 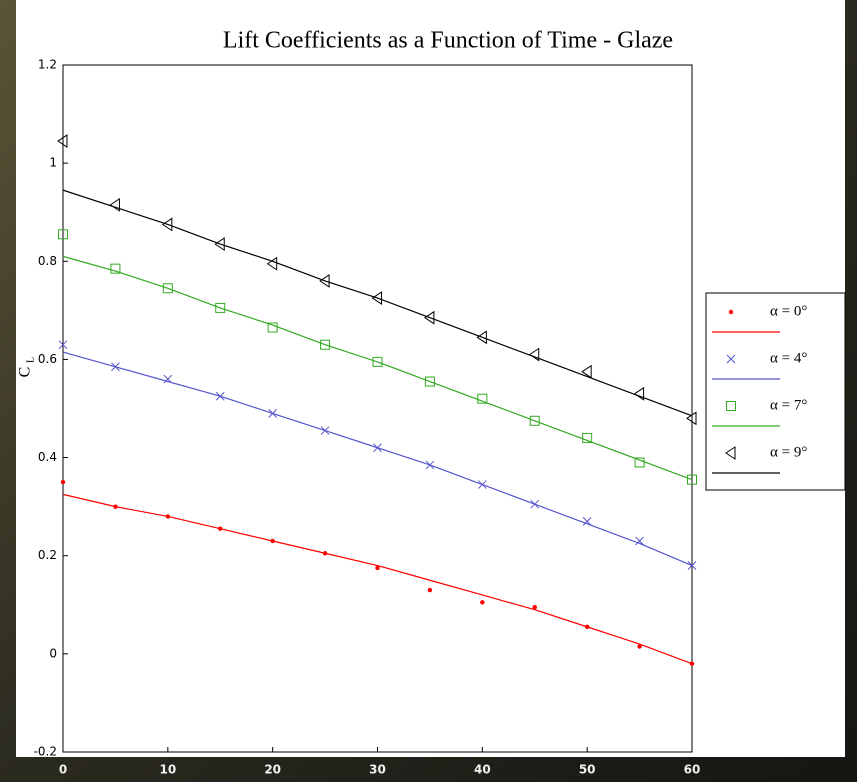 What do you see at coordinates (587, 770) in the screenshot?
I see `x-tick-label: 50` at bounding box center [587, 770].